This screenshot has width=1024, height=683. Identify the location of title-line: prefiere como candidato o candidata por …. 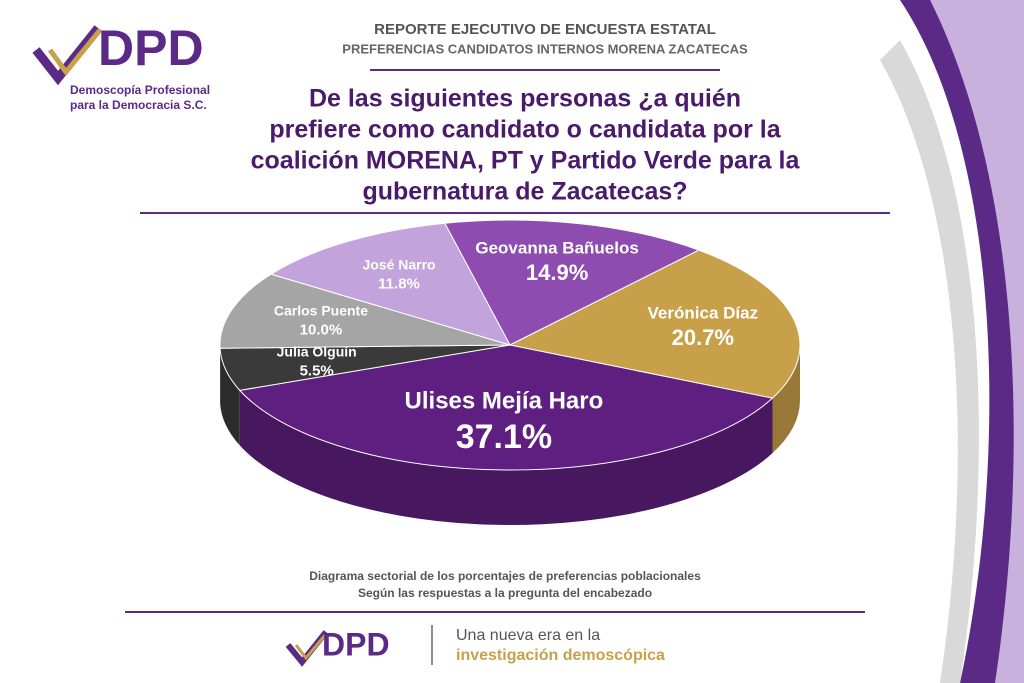
(525, 130).